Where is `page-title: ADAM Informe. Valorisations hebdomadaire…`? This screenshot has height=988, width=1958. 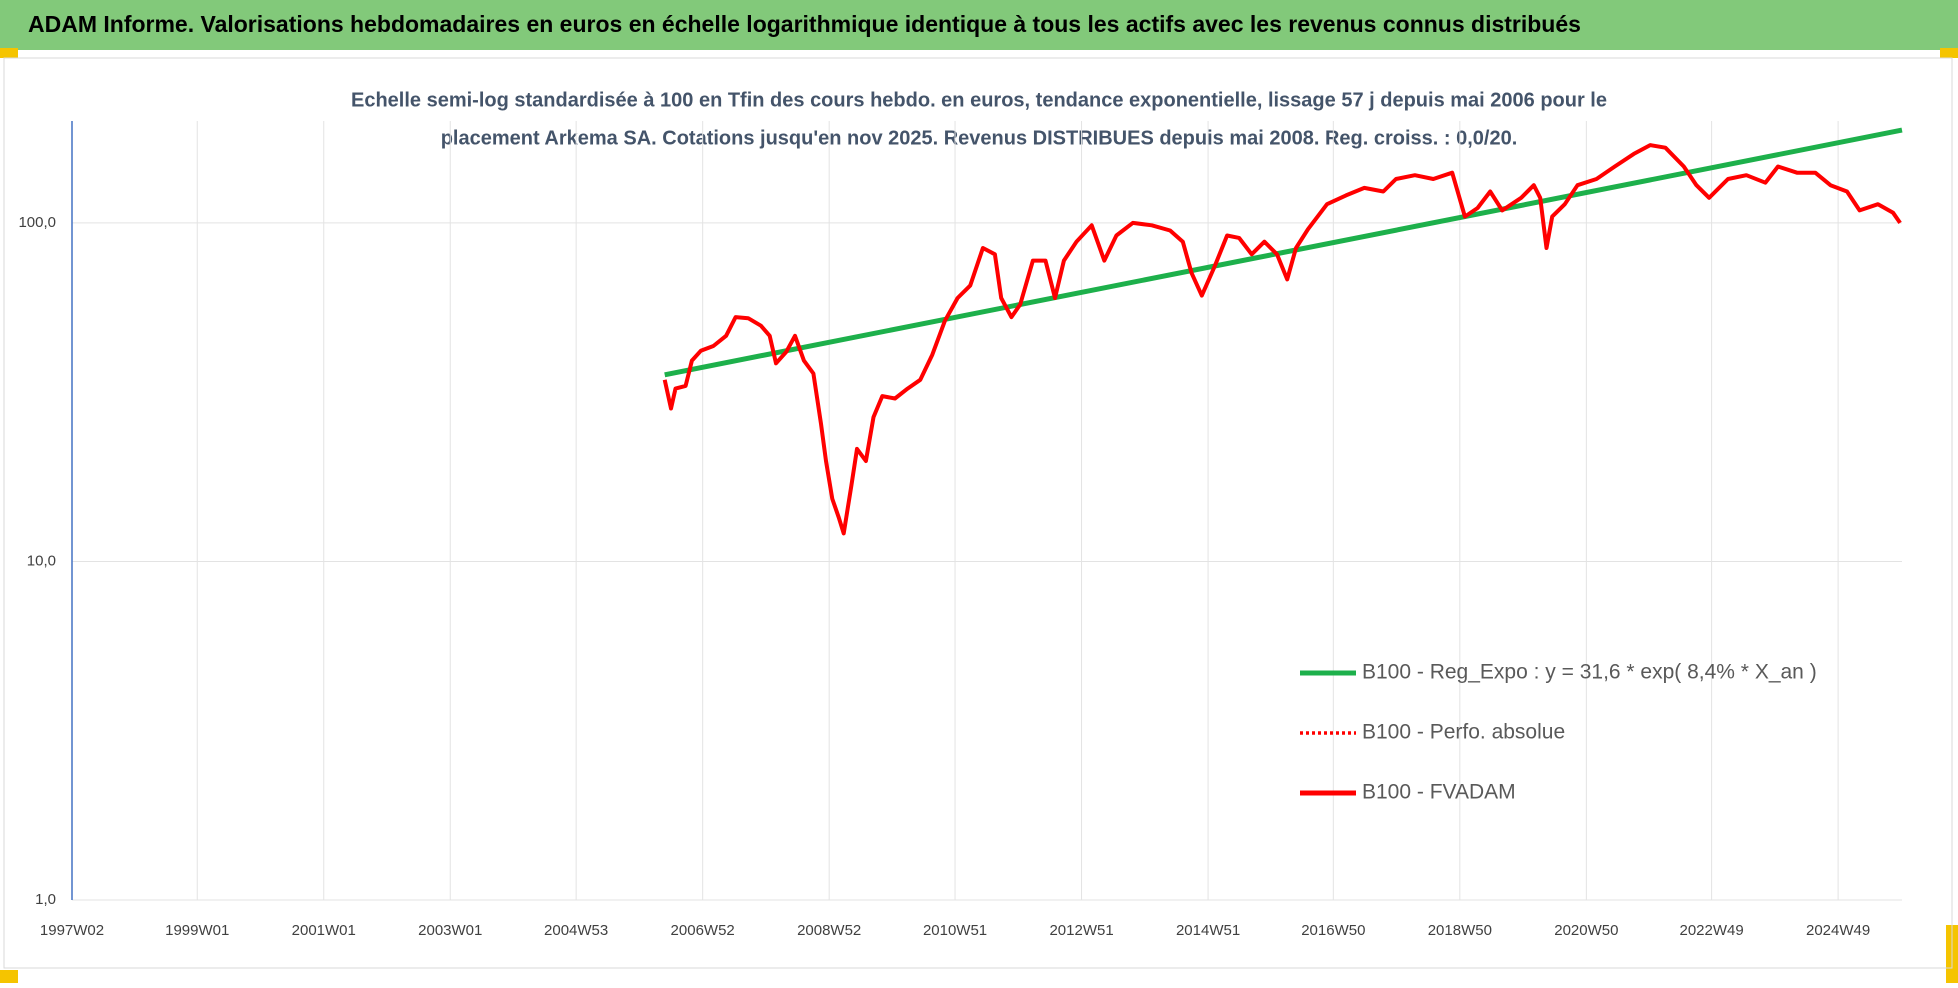 page-title: ADAM Informe. Valorisations hebdomadaire… is located at coordinates (804, 24).